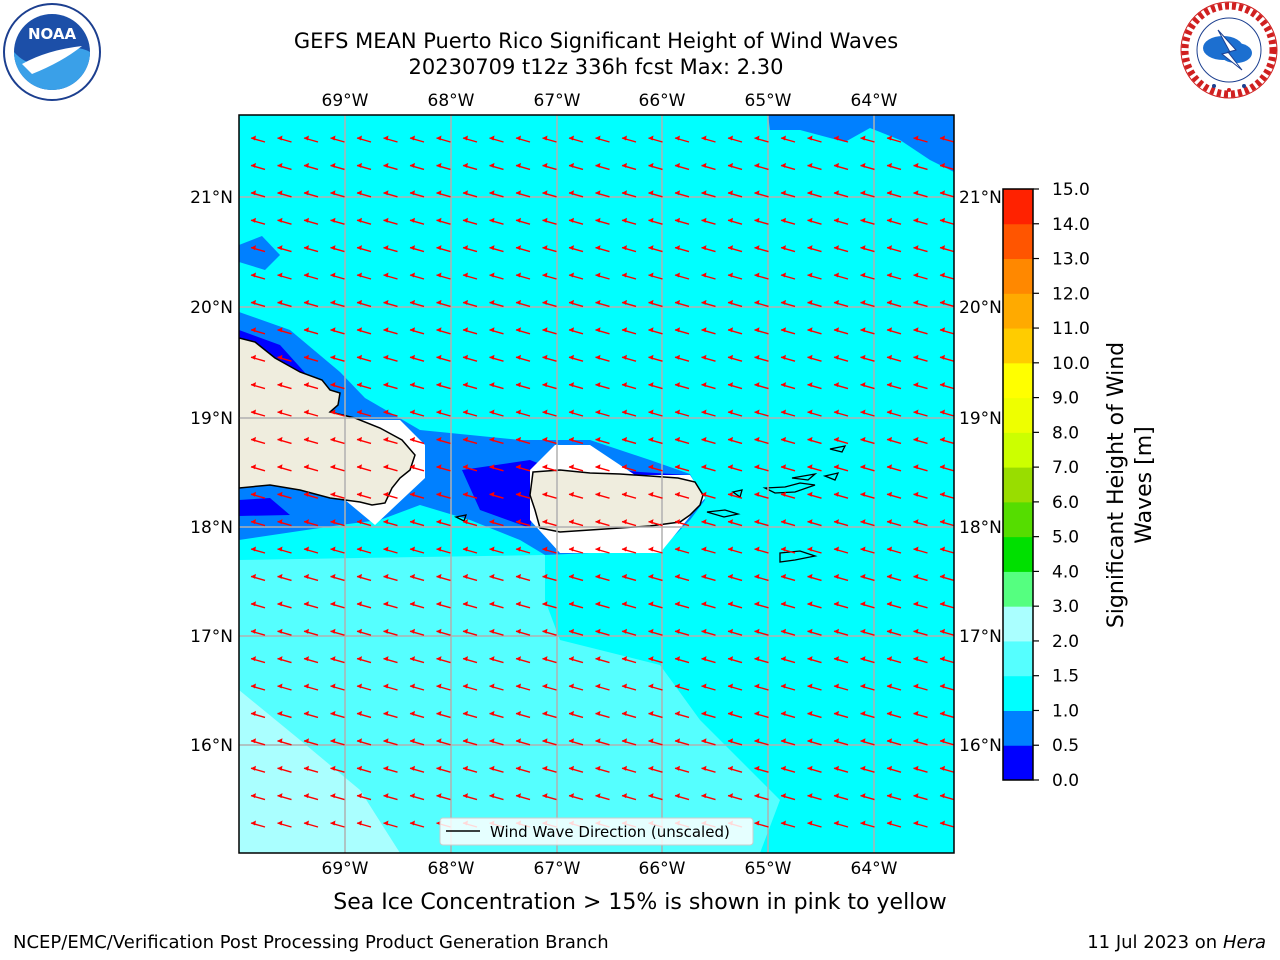 The height and width of the screenshot is (960, 1280). Describe the element at coordinates (557, 101) in the screenshot. I see `lon-label: 67°W` at that location.